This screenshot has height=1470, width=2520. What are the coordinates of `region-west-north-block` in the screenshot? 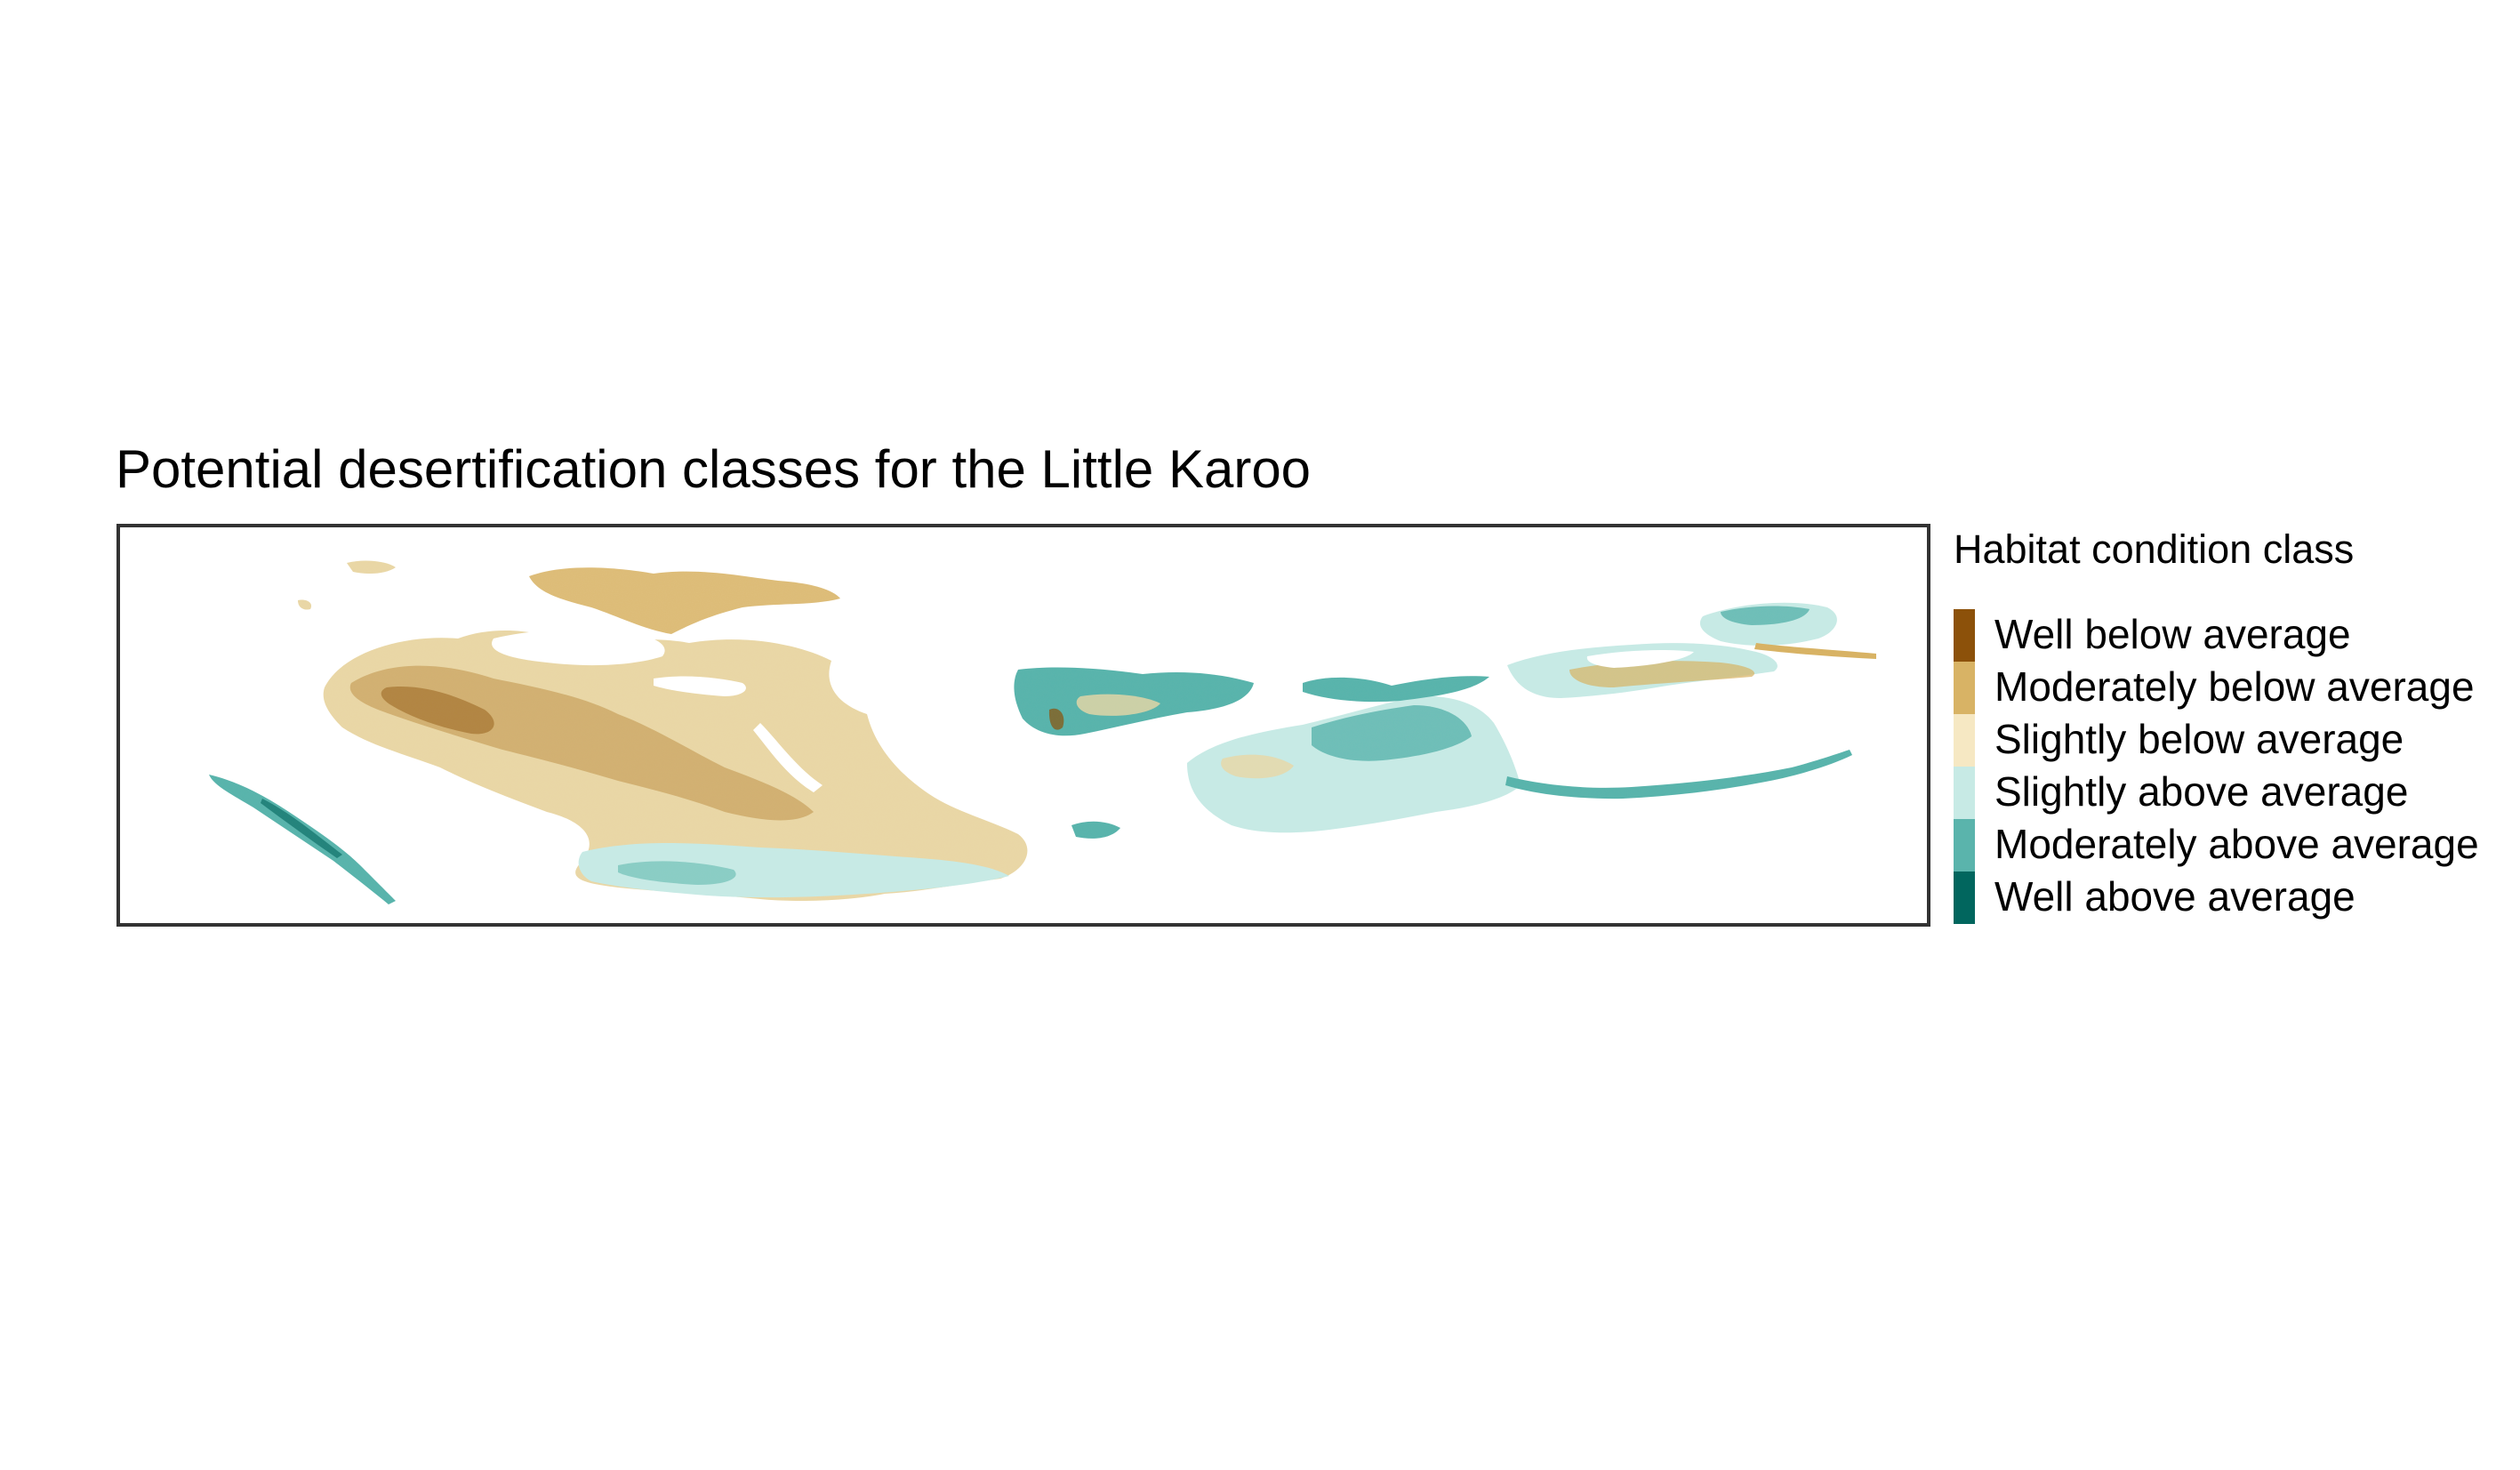 It's located at (684, 600).